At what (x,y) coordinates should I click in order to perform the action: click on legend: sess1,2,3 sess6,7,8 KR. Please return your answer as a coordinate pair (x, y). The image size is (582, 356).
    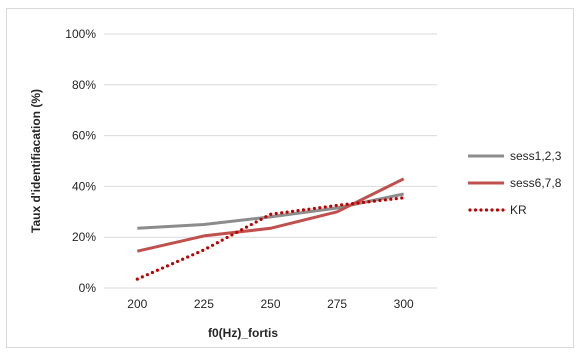
    Looking at the image, I should click on (515, 183).